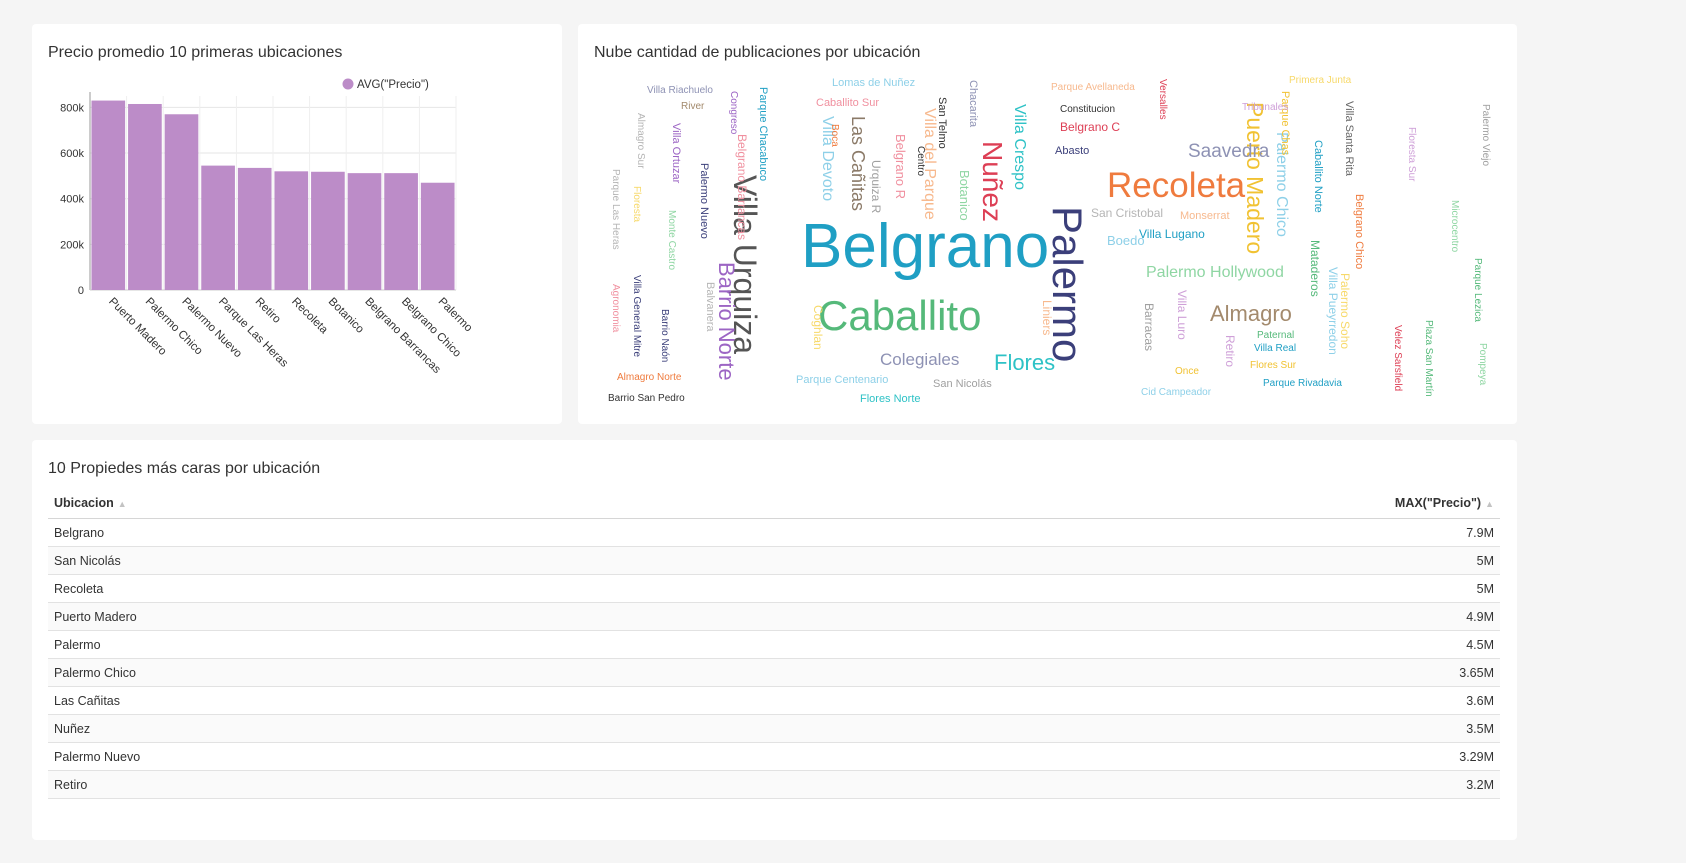 The height and width of the screenshot is (863, 1686). Describe the element at coordinates (371, 672) in the screenshot. I see `cell-ubicacion: Palermo Chico` at that location.